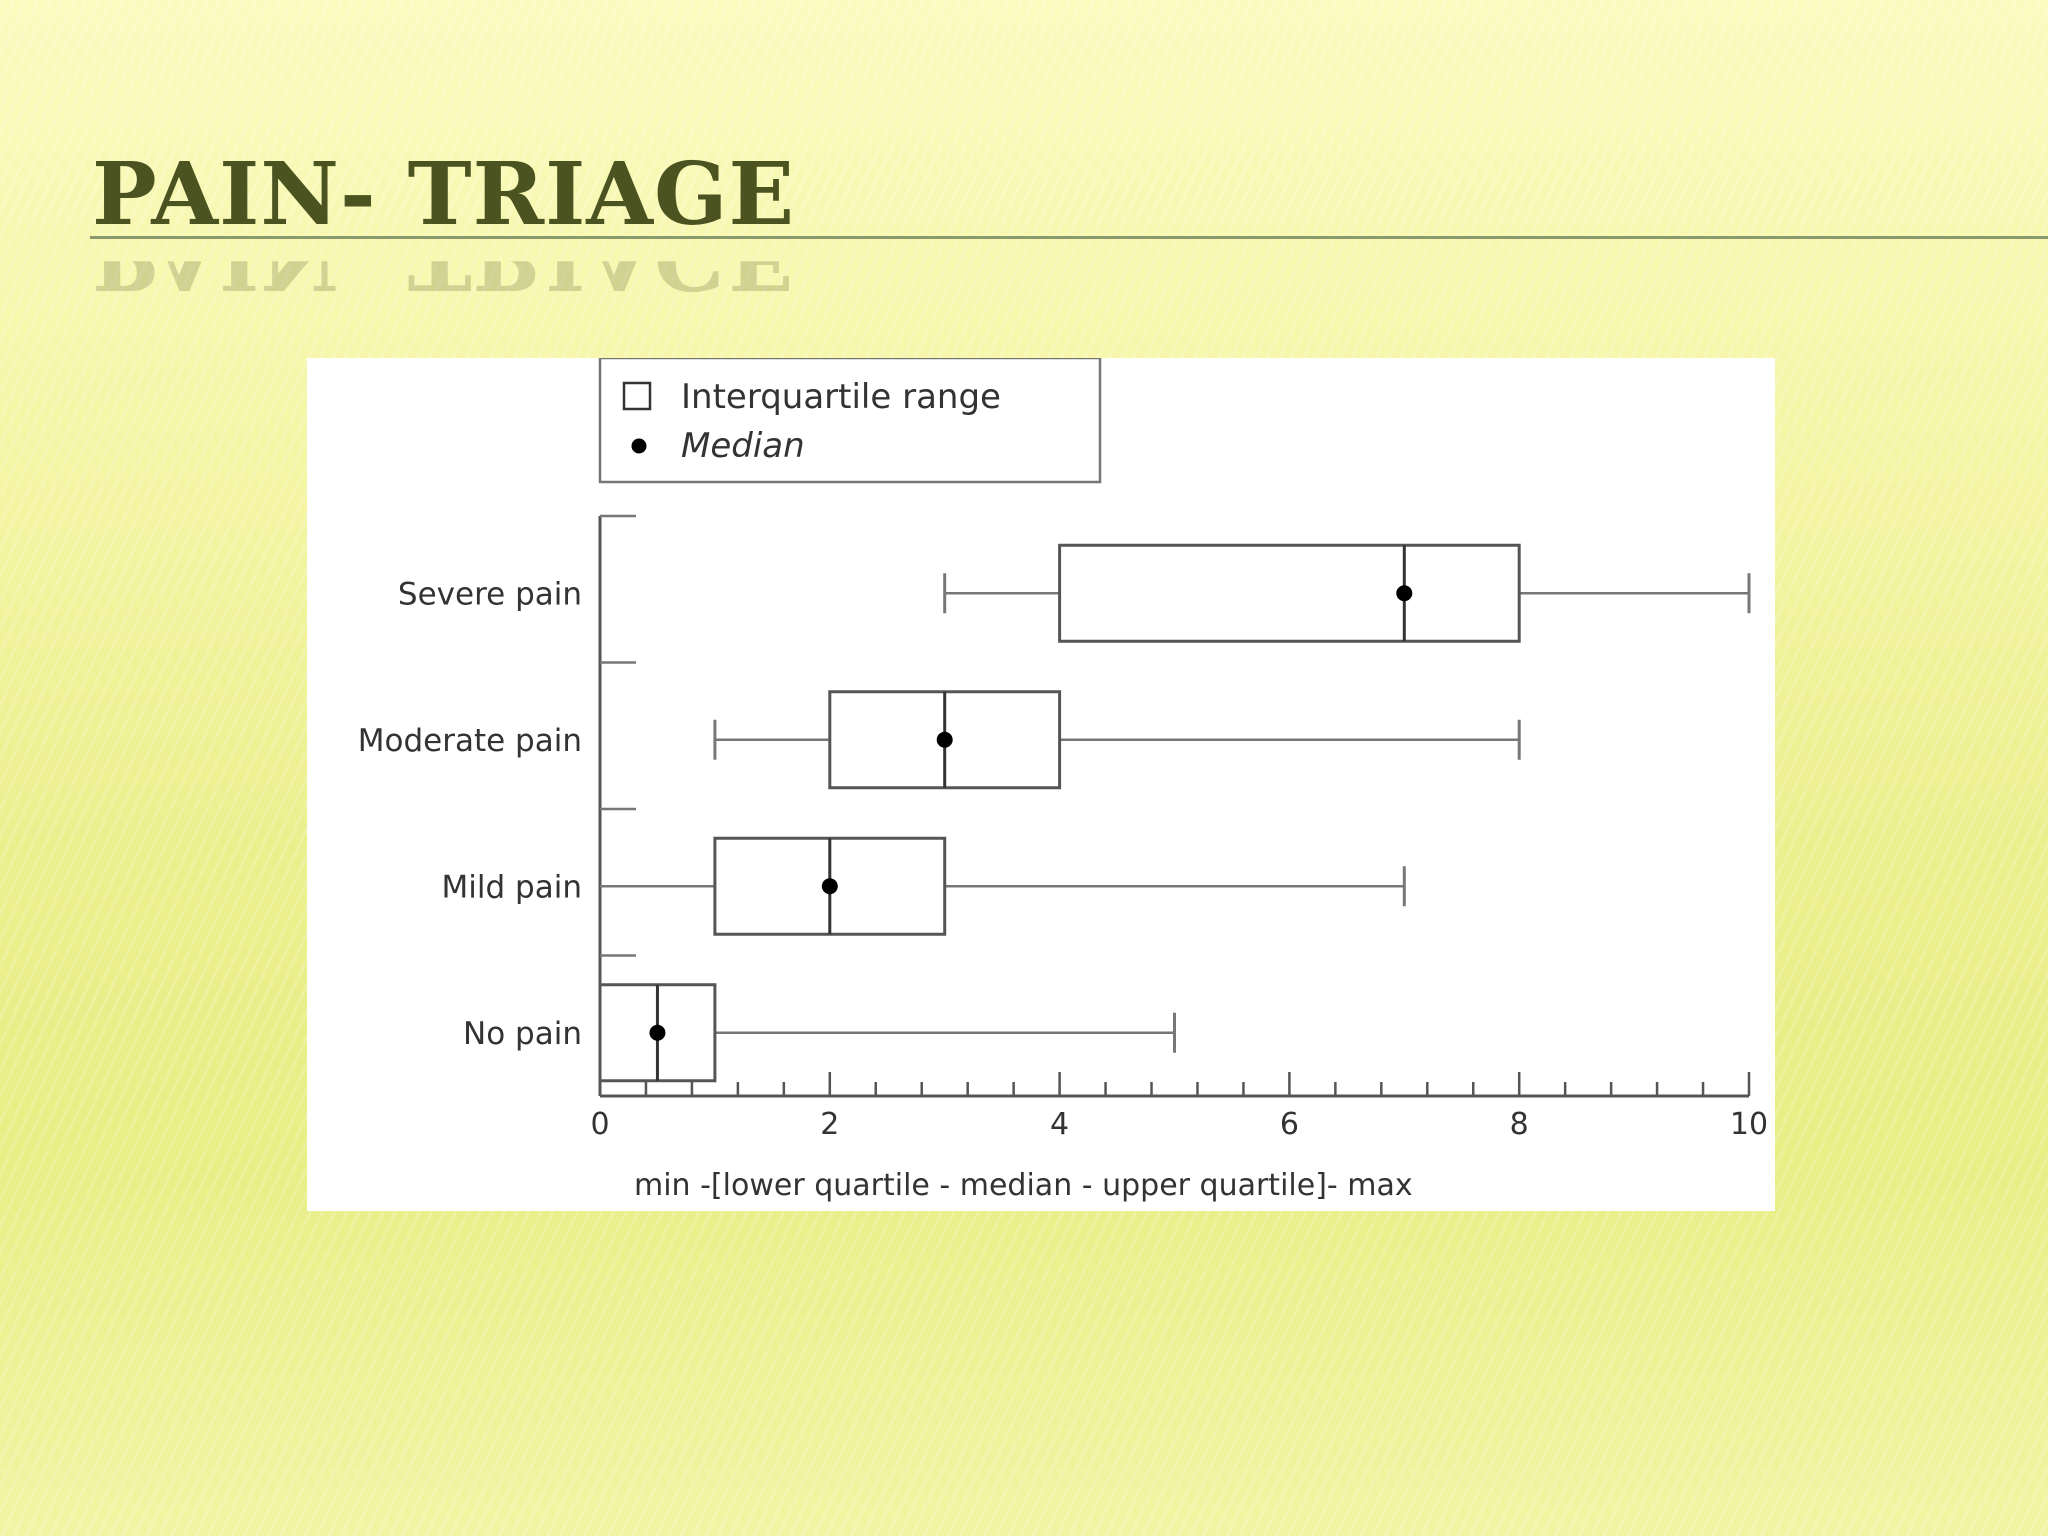 Image resolution: width=2048 pixels, height=1536 pixels. What do you see at coordinates (490, 594) in the screenshot?
I see `y-category-label: Severe pain` at bounding box center [490, 594].